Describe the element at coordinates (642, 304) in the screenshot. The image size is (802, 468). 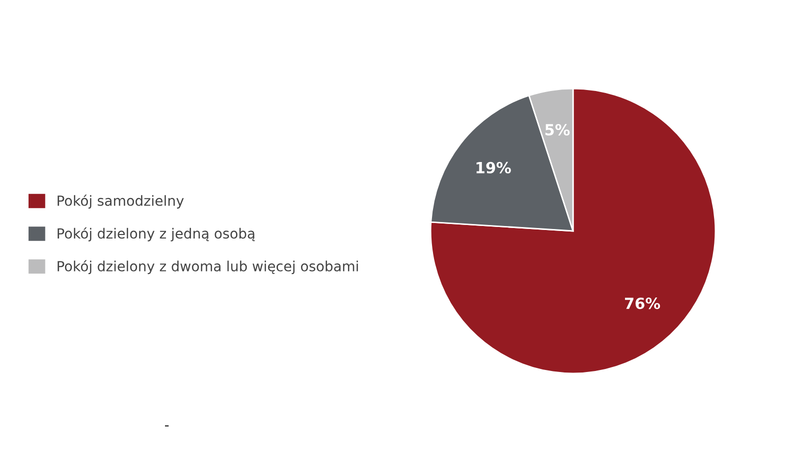
I see `data-label: 76%` at that location.